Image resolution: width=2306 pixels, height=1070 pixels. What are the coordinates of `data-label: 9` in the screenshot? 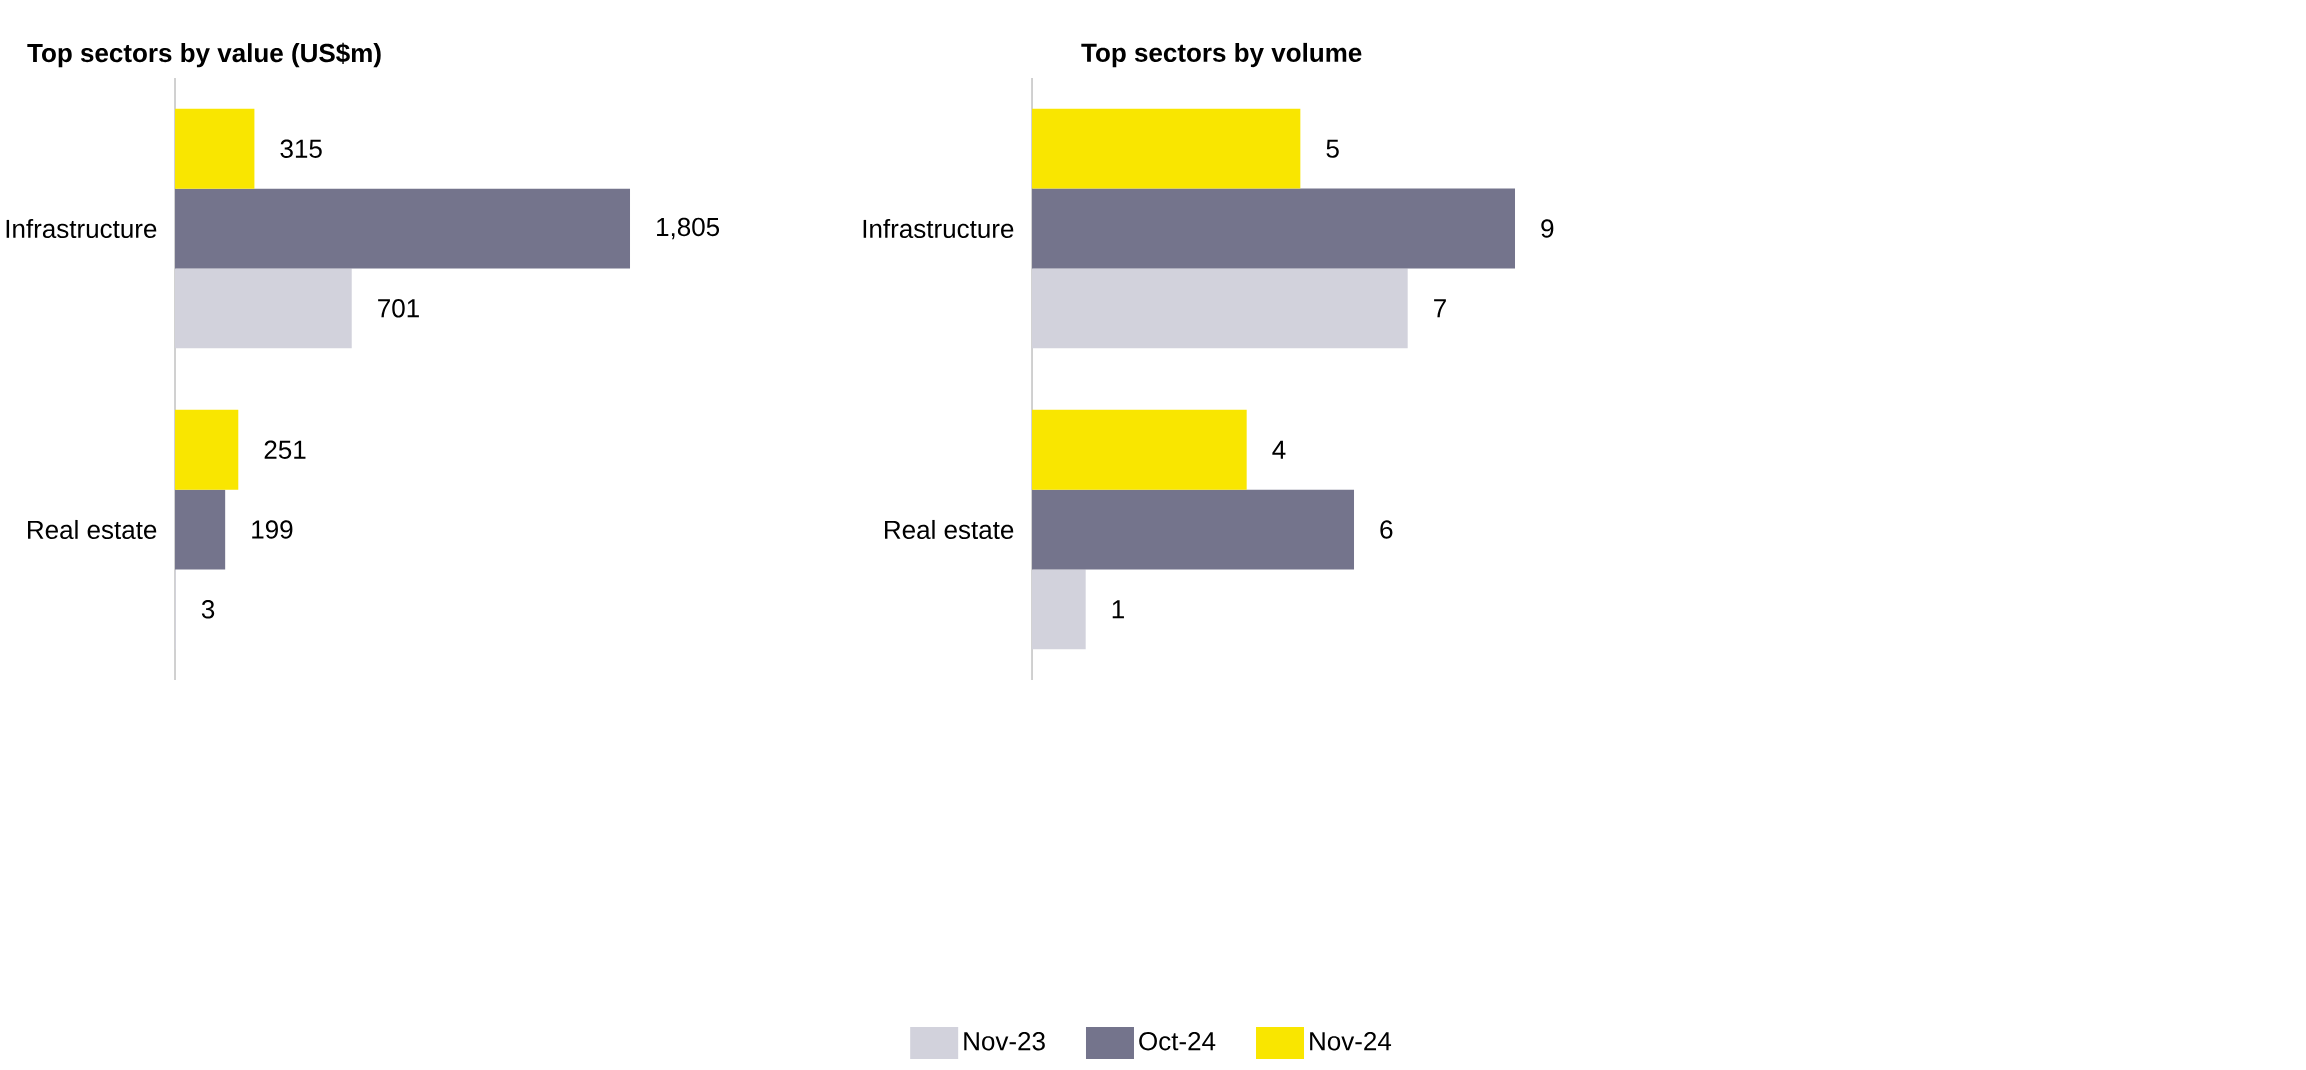 It's located at (1547, 228).